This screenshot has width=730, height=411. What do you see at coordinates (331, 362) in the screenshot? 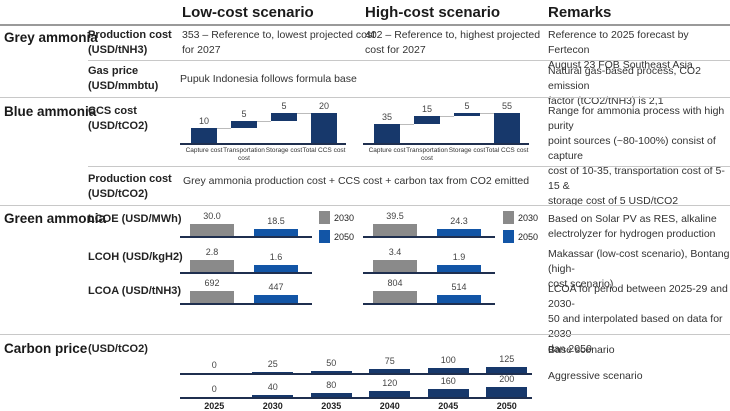
I see `data-label: 50` at bounding box center [331, 362].